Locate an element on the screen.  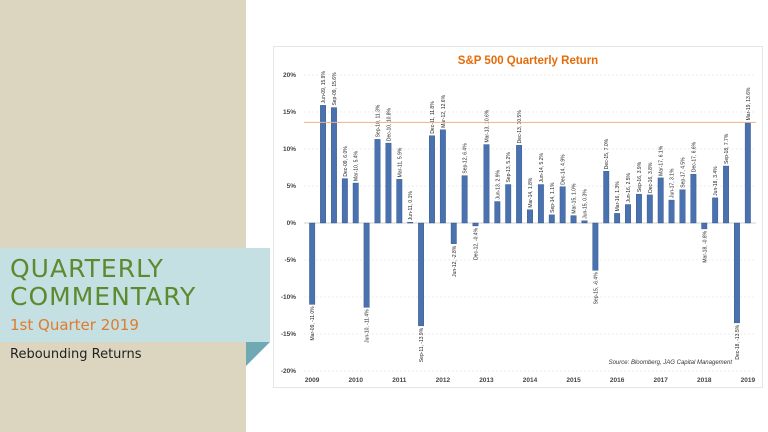
data-label: Mar-14, 1.8% is located at coordinates (531, 192).